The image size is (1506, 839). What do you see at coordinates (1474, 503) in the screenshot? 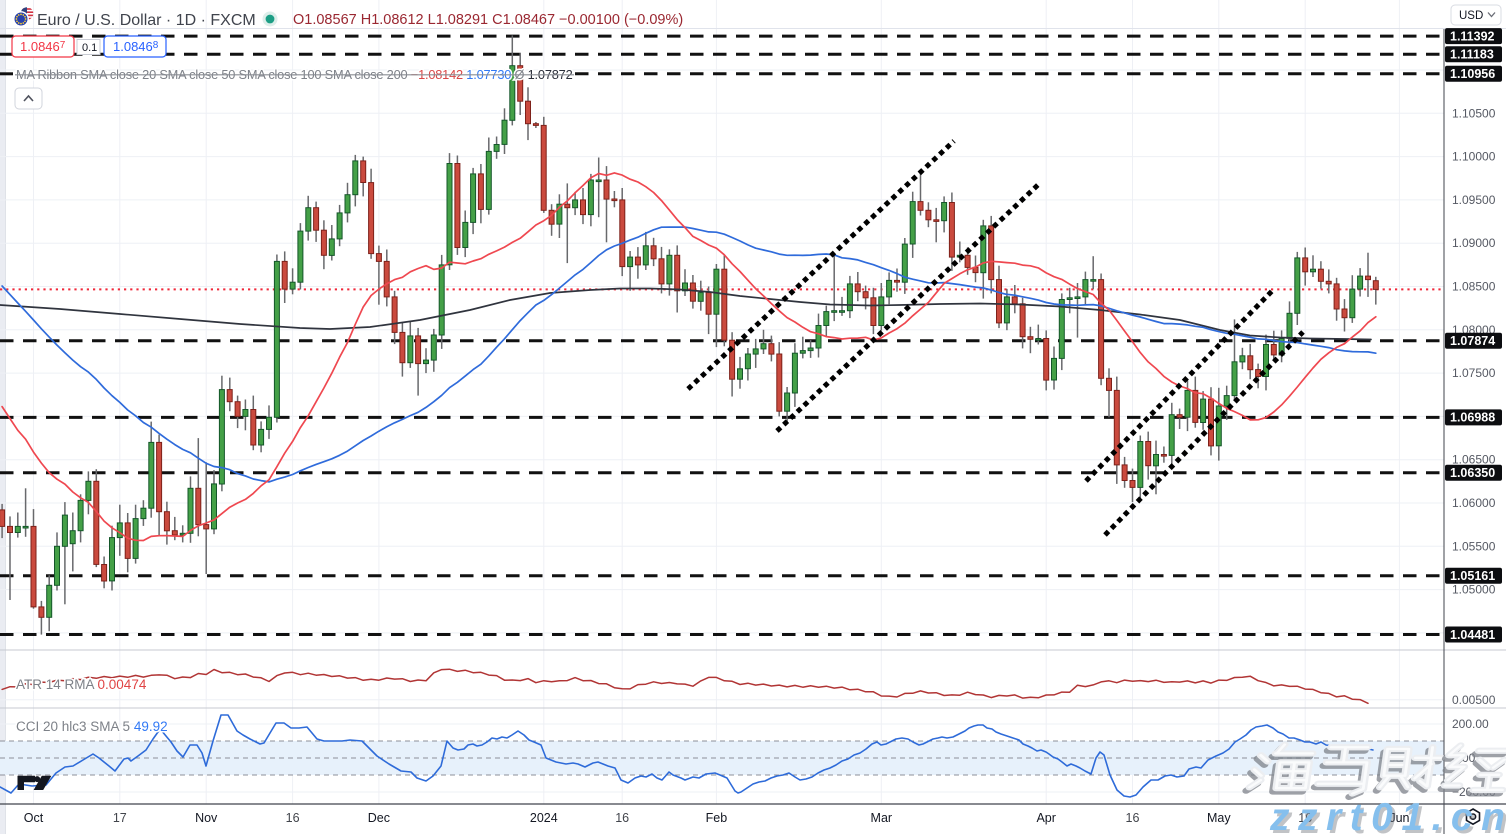
I see `svg-text: 1.06000` at bounding box center [1474, 503].